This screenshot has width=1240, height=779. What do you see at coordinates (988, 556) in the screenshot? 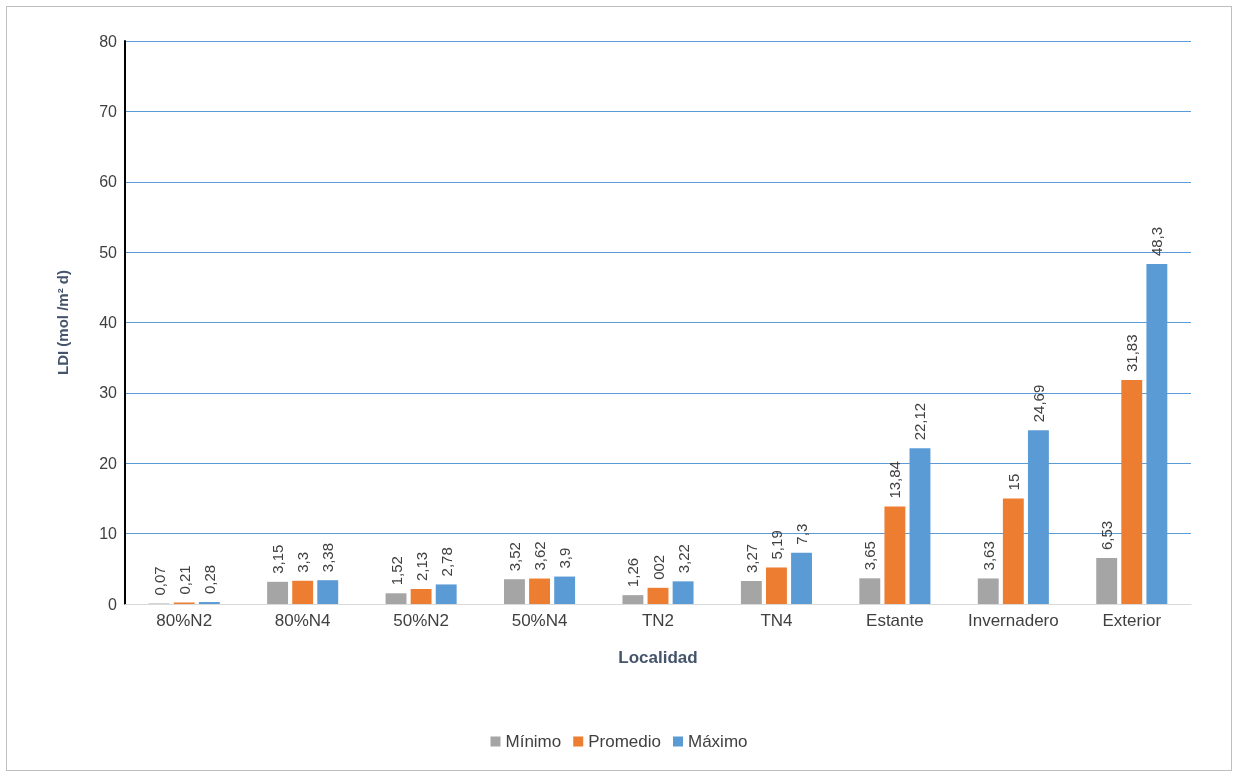
I see `data-label: 3,63` at bounding box center [988, 556].